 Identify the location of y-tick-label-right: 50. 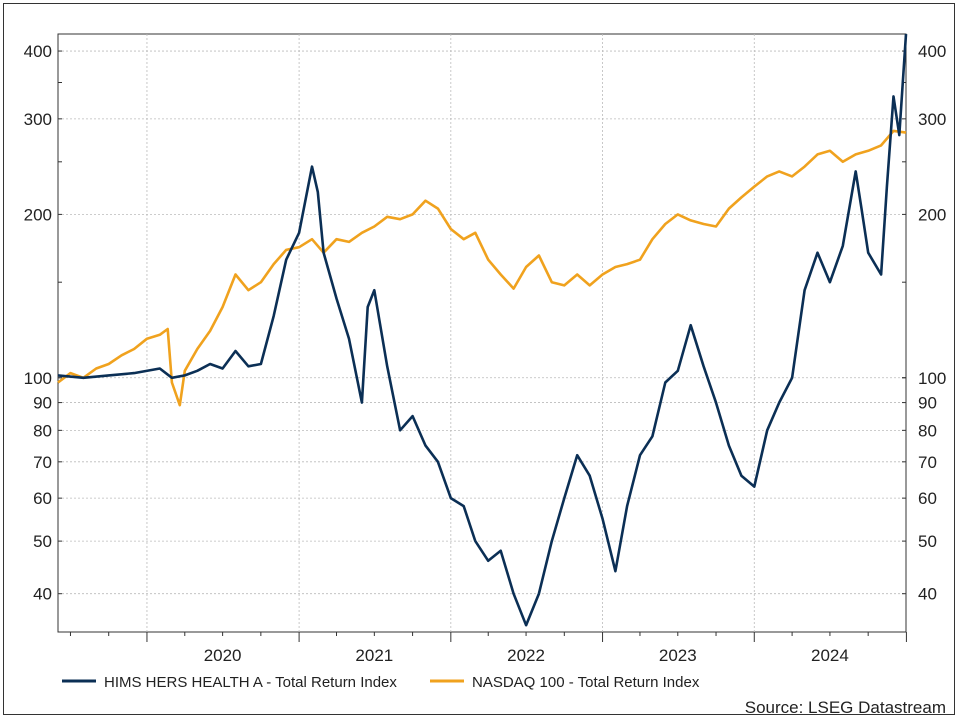
(927, 541).